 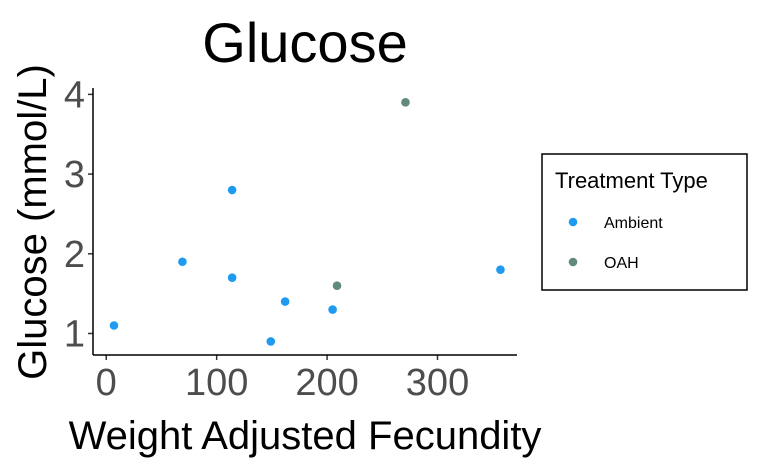 What do you see at coordinates (282, 379) in the screenshot?
I see `x-axis-ticks: 0 100 200 300` at bounding box center [282, 379].